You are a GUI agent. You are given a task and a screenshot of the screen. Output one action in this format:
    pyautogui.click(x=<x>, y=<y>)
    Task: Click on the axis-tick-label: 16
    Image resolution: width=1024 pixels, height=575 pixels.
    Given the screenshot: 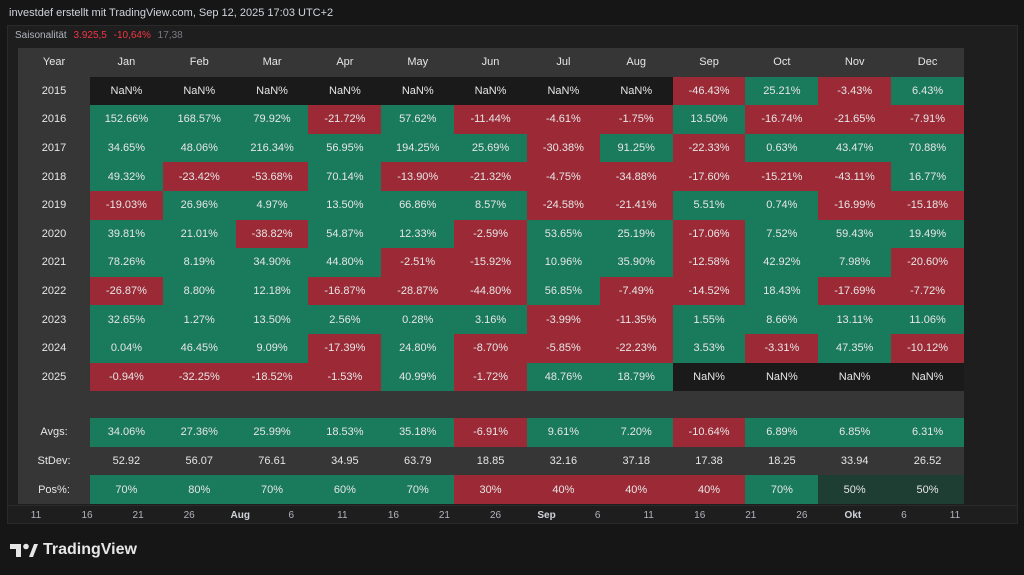 What is the action you would take?
    pyautogui.click(x=393, y=515)
    